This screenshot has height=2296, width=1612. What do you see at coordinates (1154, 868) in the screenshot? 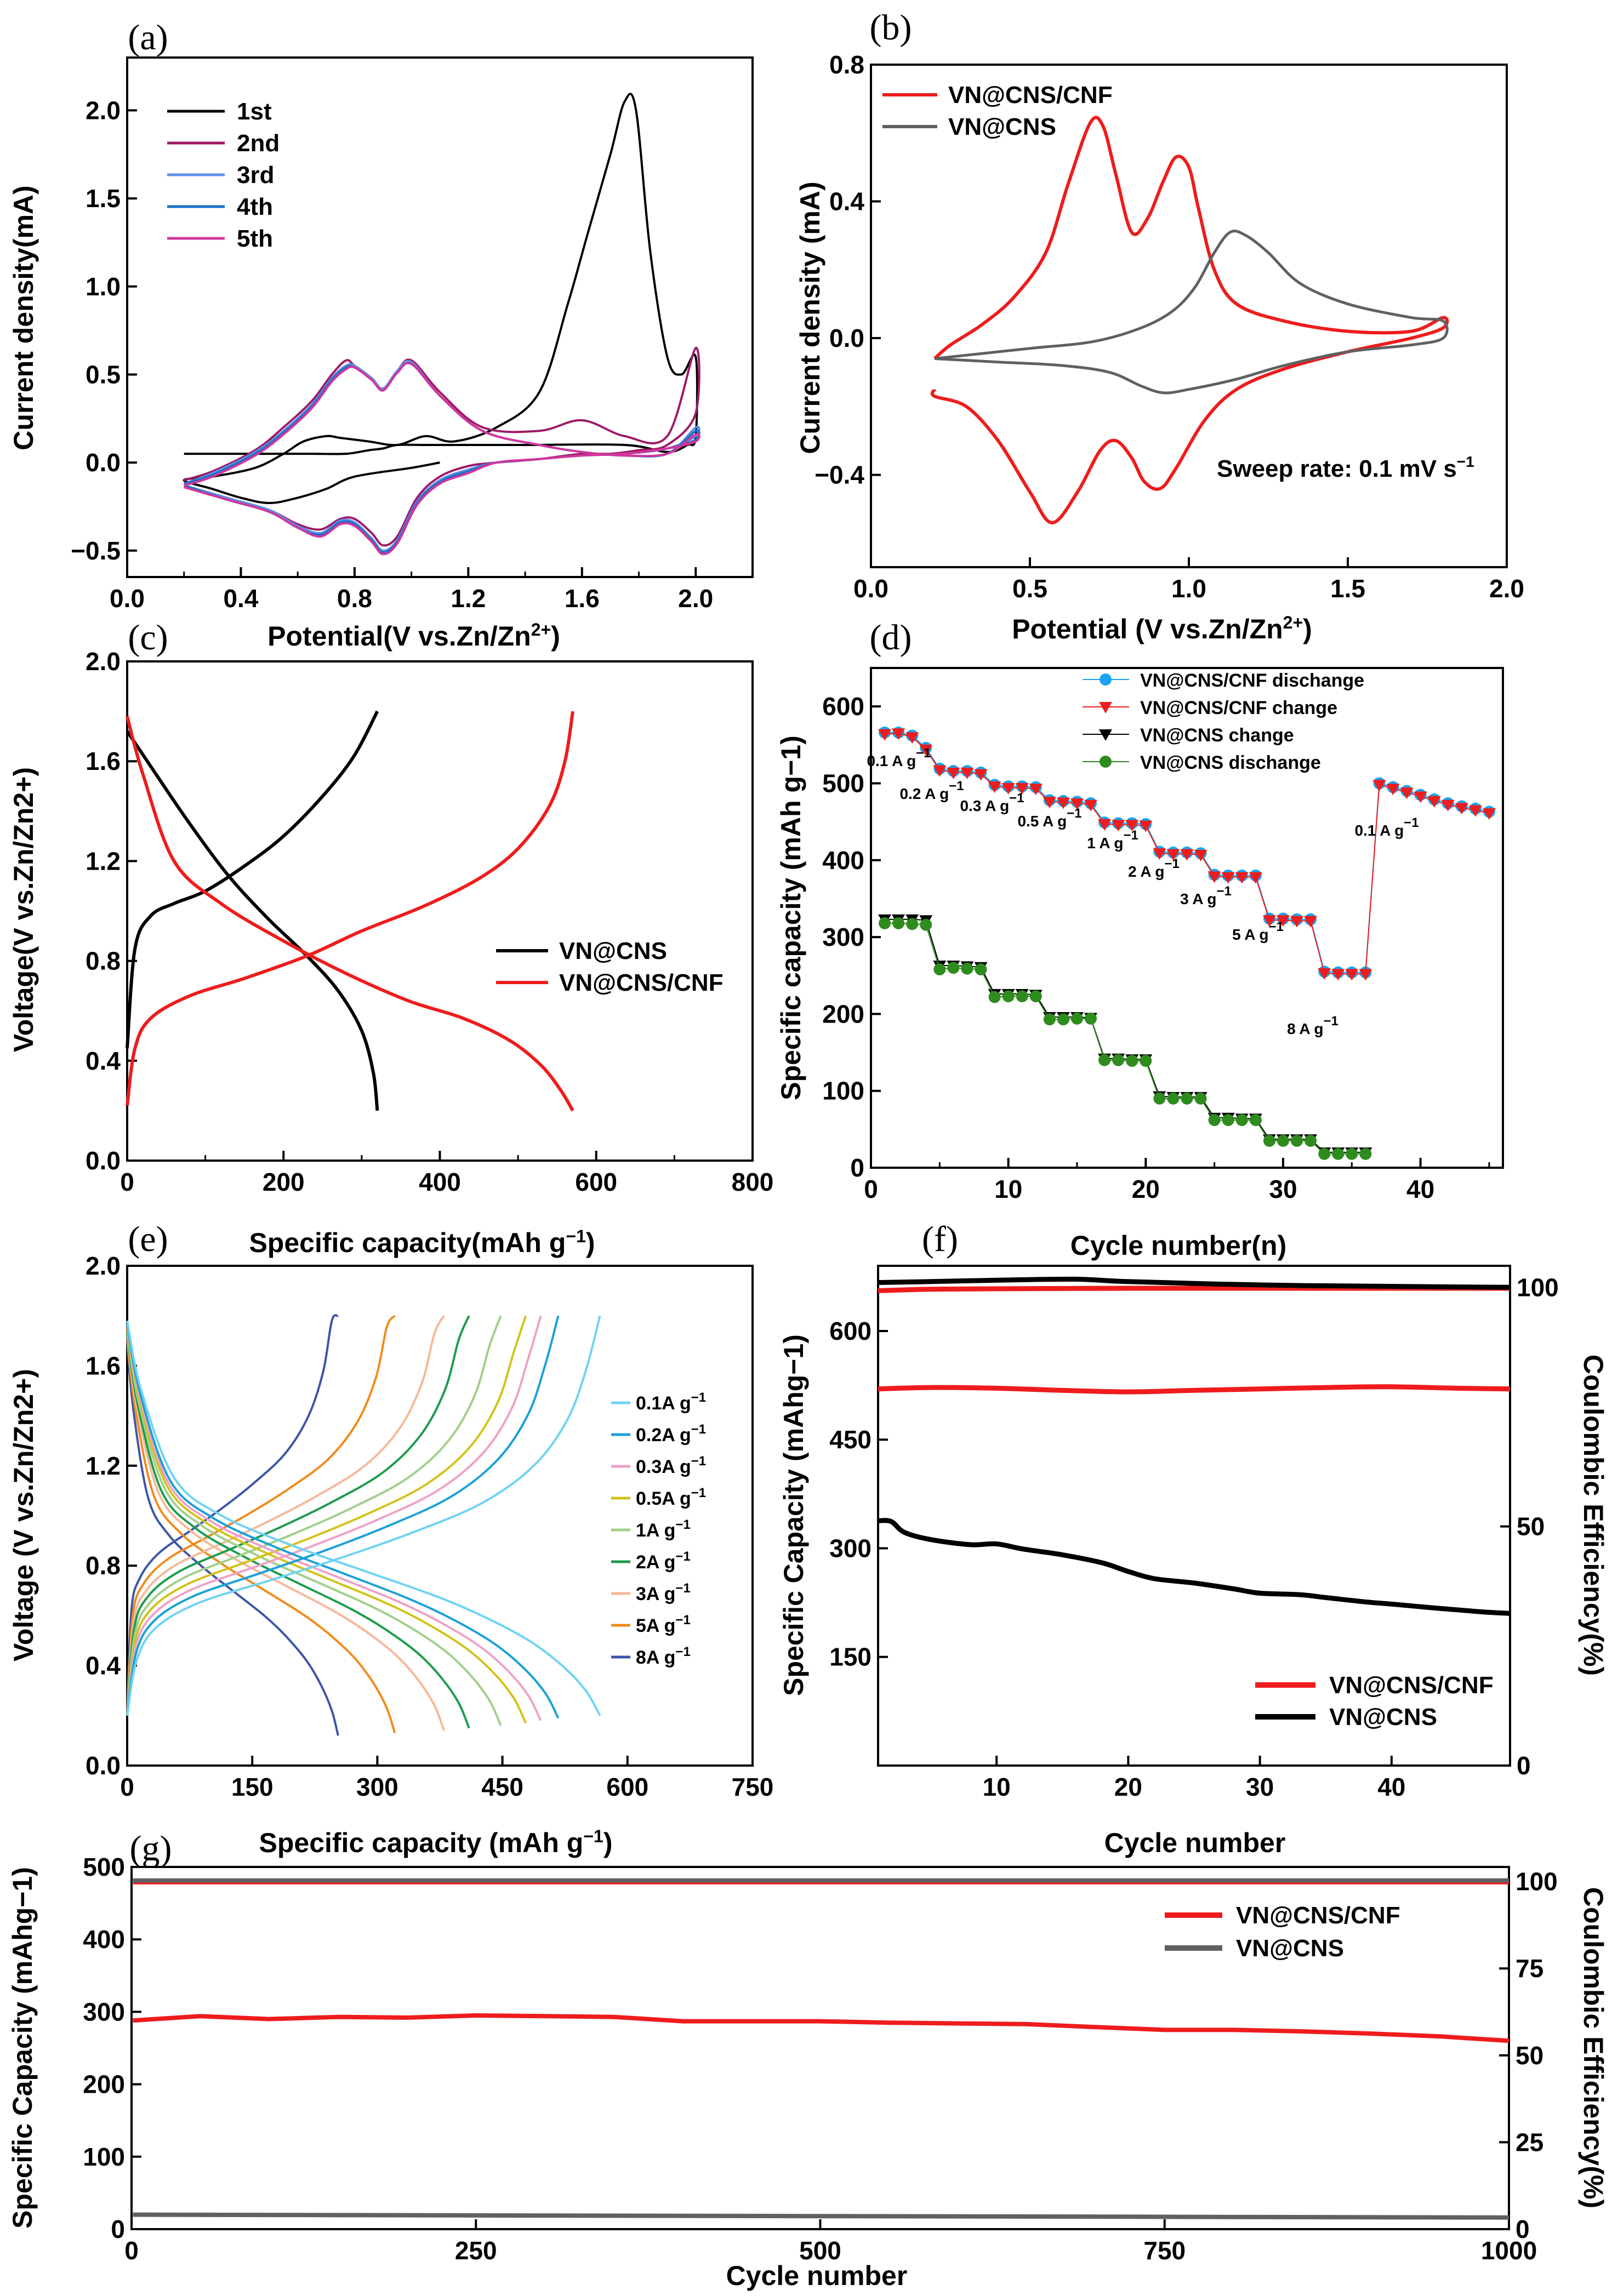
I see `rate-label: 2 A g−1` at bounding box center [1154, 868].